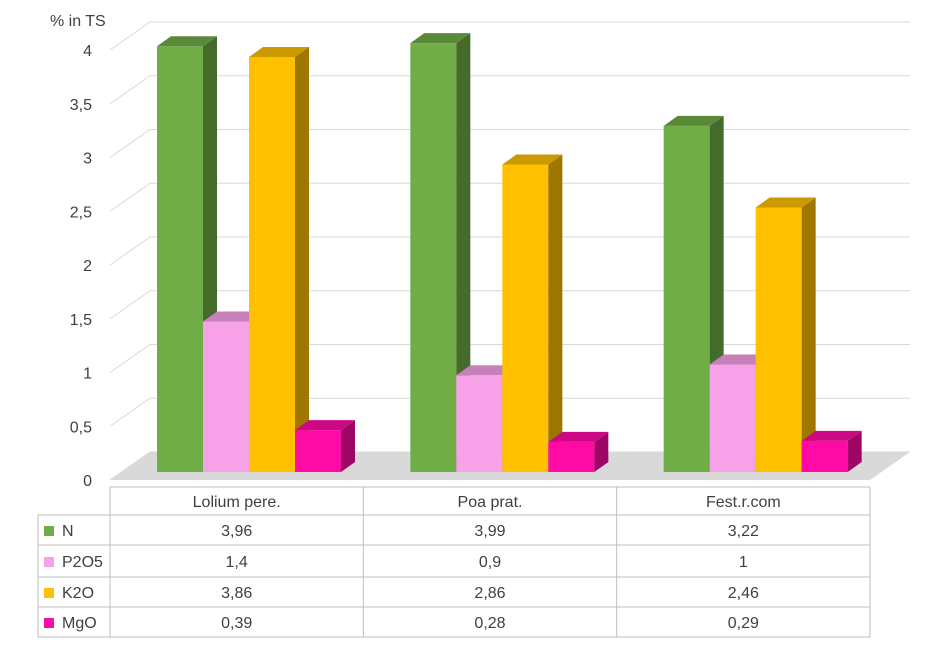 The image size is (940, 647). What do you see at coordinates (489, 531) in the screenshot?
I see `table-value: 3,99` at bounding box center [489, 531].